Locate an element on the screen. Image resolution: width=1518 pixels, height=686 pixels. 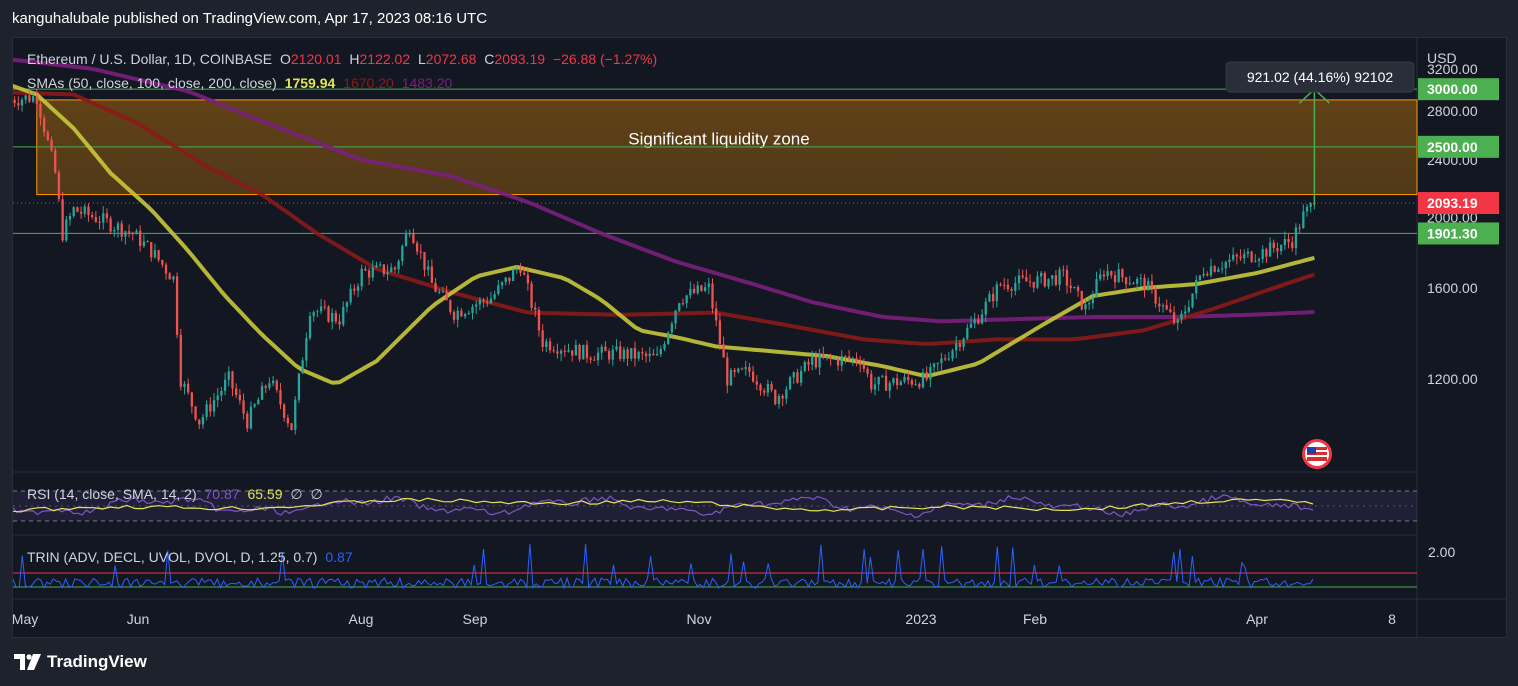
rsi-ma-line is located at coordinates (663, 505).